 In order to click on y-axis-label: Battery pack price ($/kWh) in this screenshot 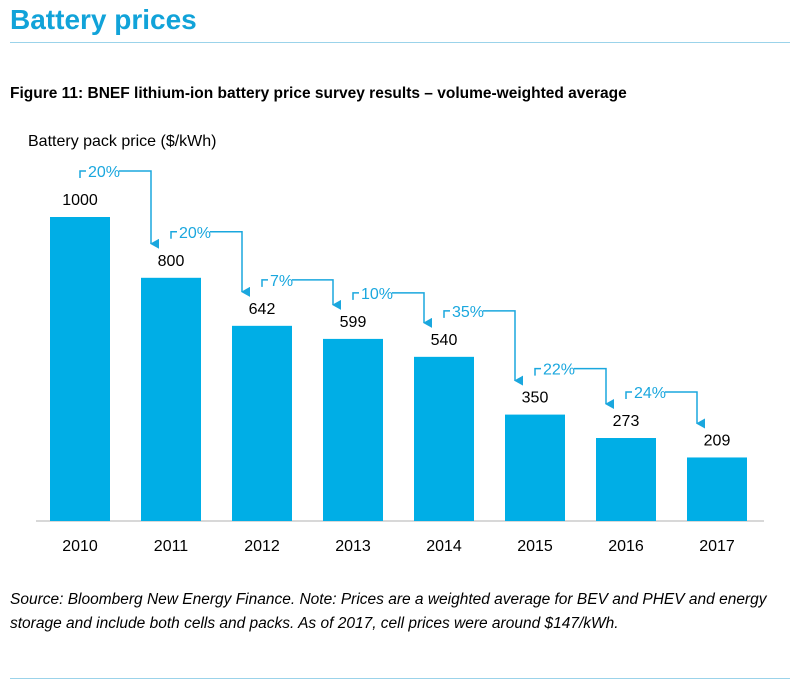, I will do `click(122, 141)`.